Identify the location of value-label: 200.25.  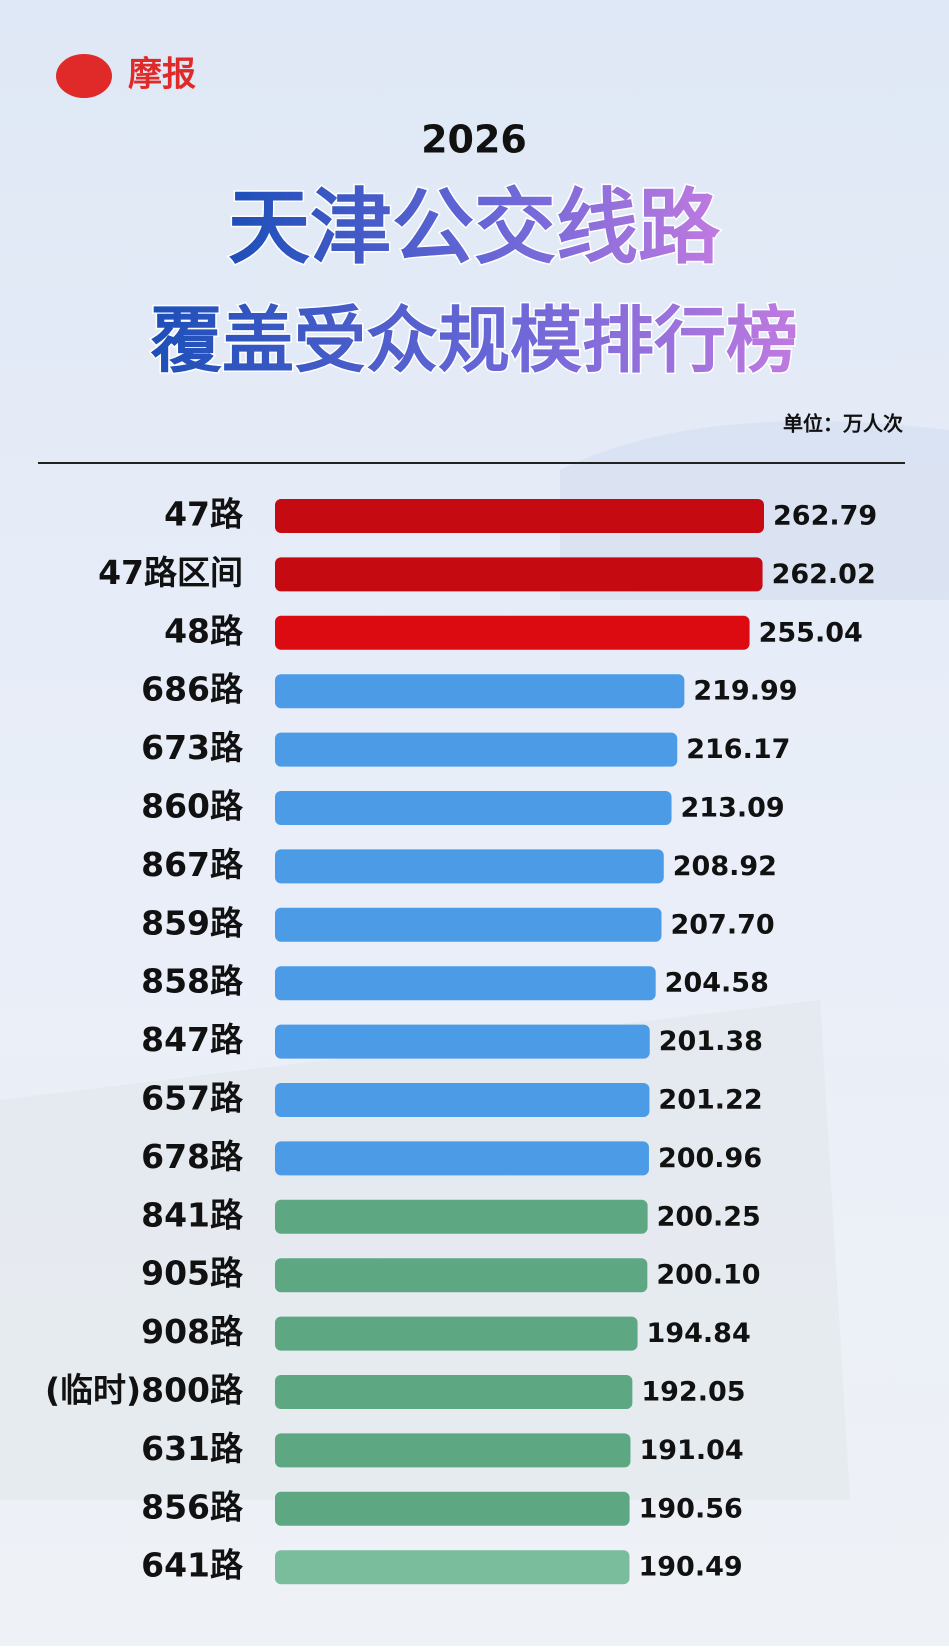
(709, 1216).